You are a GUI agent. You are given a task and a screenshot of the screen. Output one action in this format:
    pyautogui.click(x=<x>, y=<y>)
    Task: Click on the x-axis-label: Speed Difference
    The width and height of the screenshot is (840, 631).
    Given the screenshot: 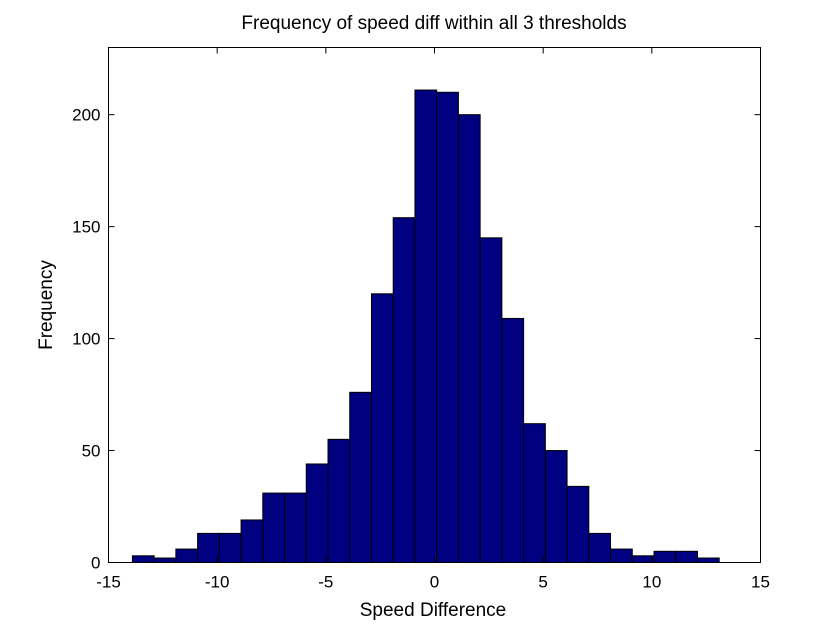 What is the action you would take?
    pyautogui.click(x=433, y=610)
    